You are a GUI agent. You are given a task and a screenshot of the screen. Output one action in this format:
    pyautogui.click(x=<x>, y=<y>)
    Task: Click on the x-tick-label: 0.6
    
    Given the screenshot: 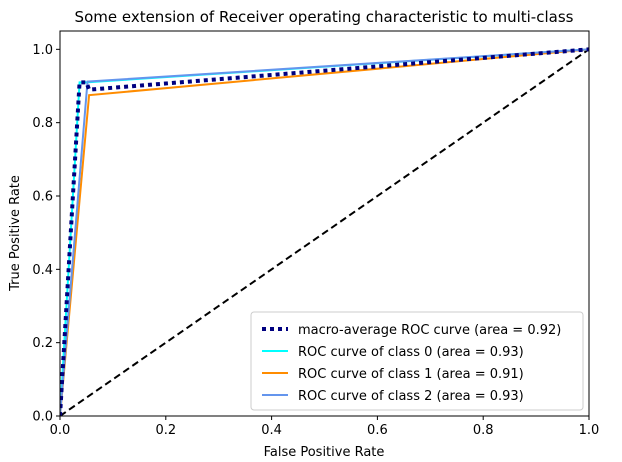 What is the action you would take?
    pyautogui.click(x=377, y=430)
    